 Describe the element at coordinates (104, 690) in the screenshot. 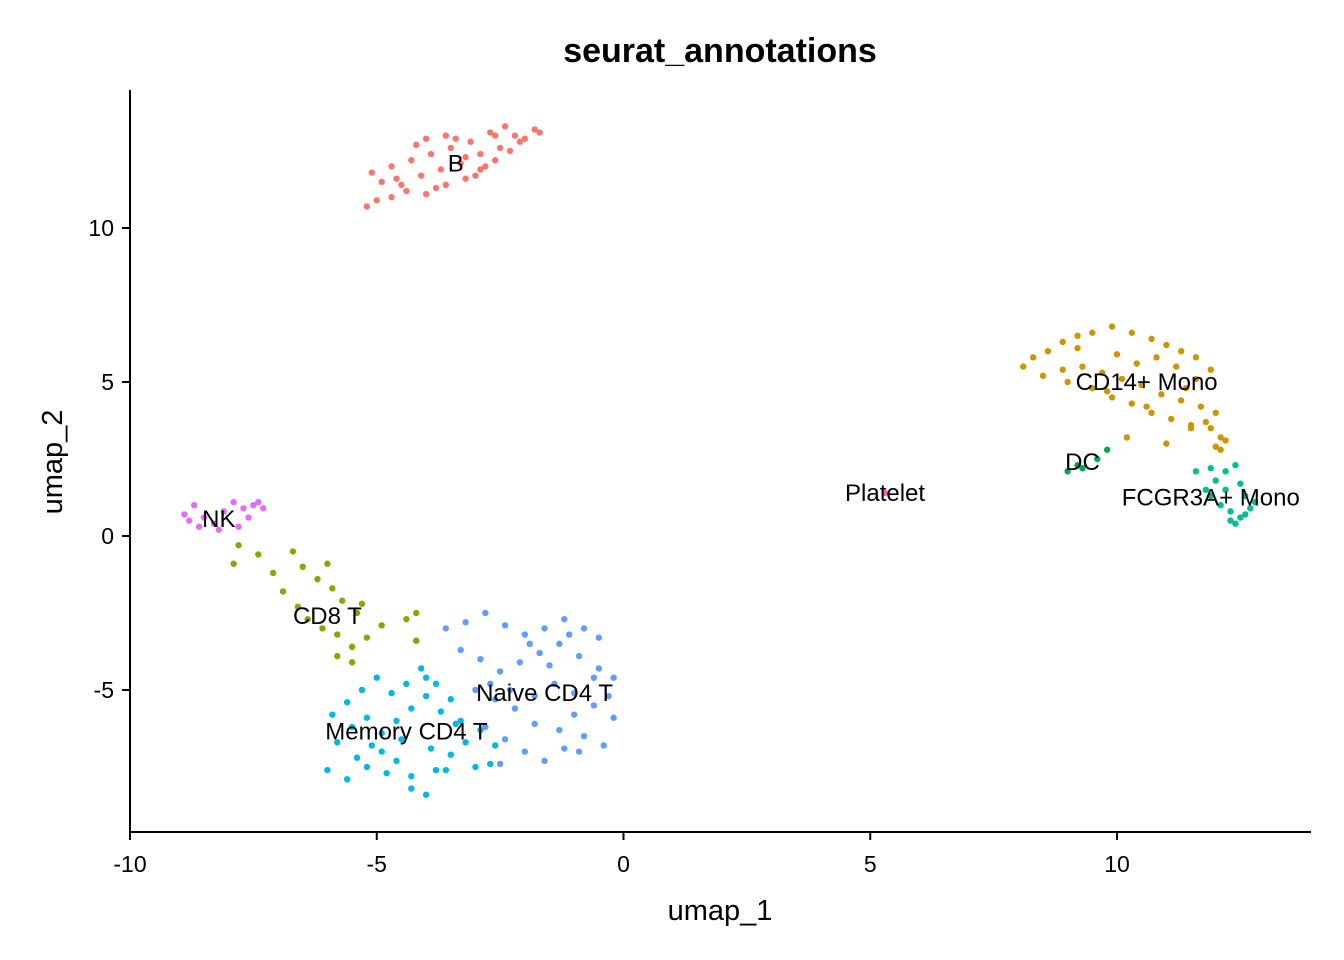

I see `y-tick-label: -5` at that location.